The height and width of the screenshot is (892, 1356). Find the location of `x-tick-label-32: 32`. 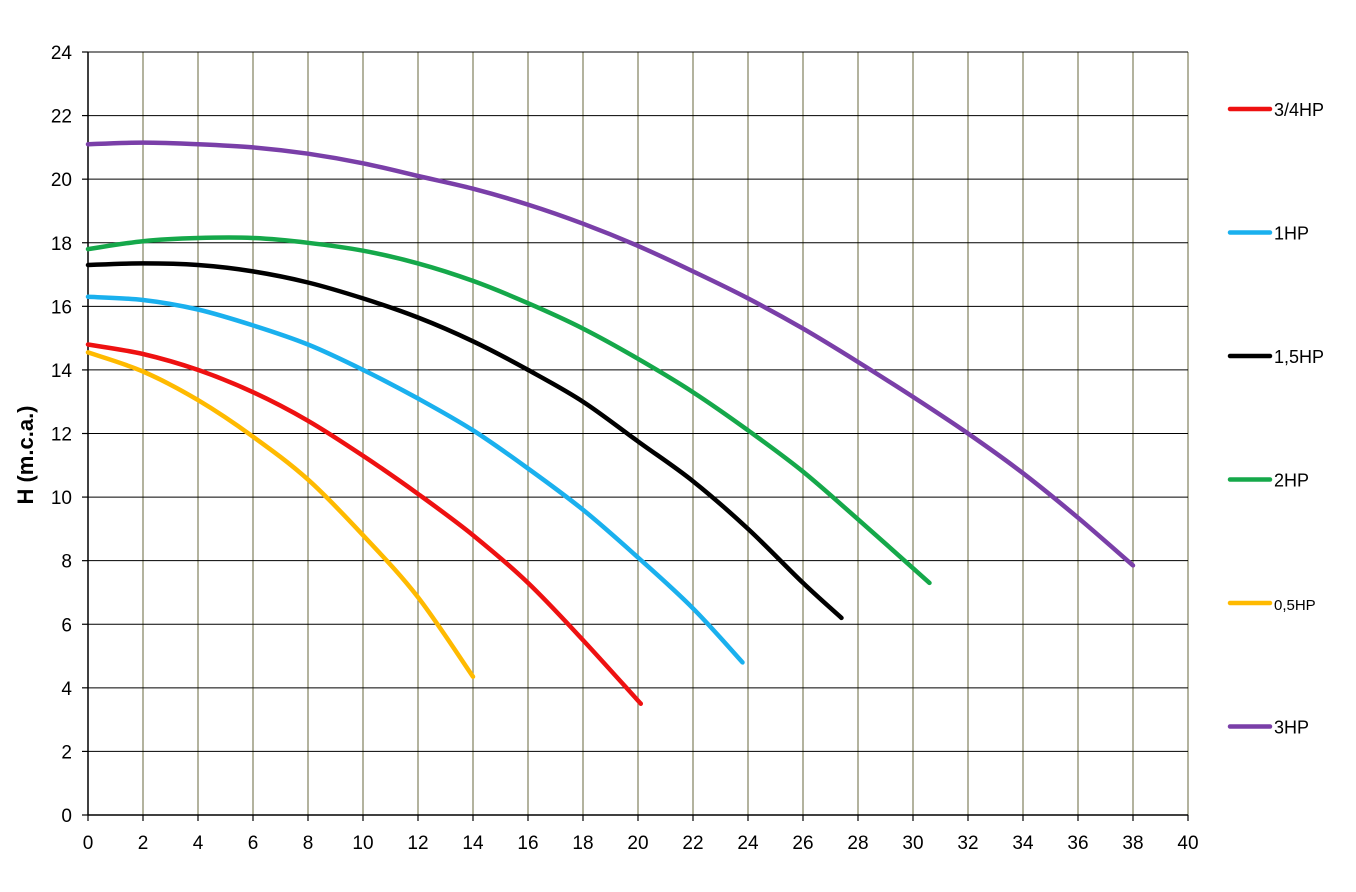

x-tick-label-32: 32 is located at coordinates (967, 843).